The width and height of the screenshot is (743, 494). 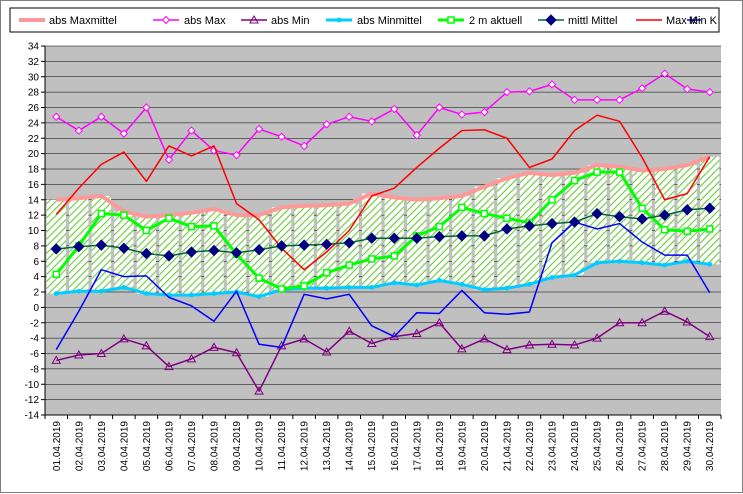 What do you see at coordinates (372, 446) in the screenshot?
I see `x-tick-label: 15.04.2019` at bounding box center [372, 446].